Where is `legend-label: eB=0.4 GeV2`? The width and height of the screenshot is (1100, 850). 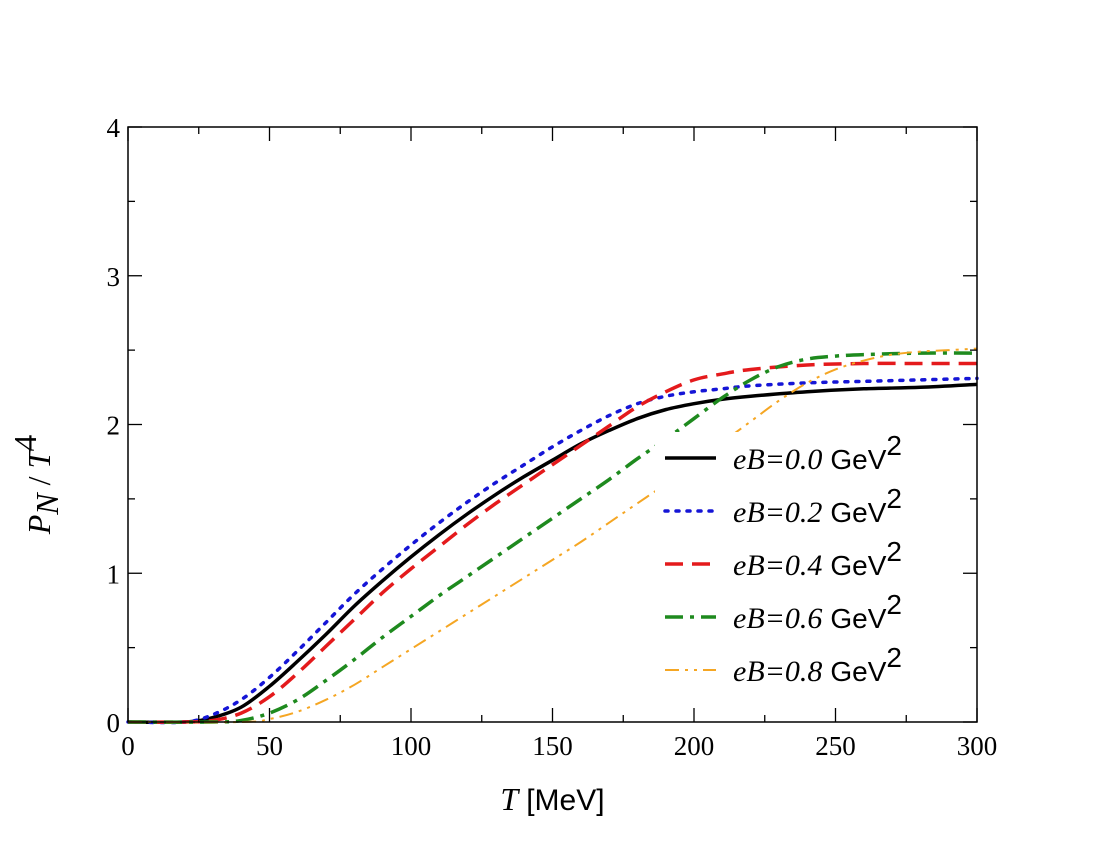 legend-label: eB=0.4 GeV2 is located at coordinates (817, 559).